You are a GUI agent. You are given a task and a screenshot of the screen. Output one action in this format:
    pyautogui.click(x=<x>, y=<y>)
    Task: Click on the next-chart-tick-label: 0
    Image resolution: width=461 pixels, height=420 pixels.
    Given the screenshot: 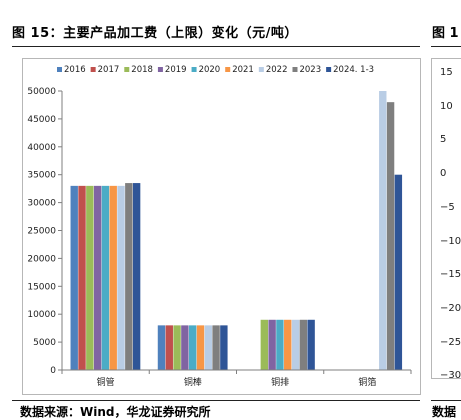 What is the action you would take?
    pyautogui.click(x=443, y=174)
    